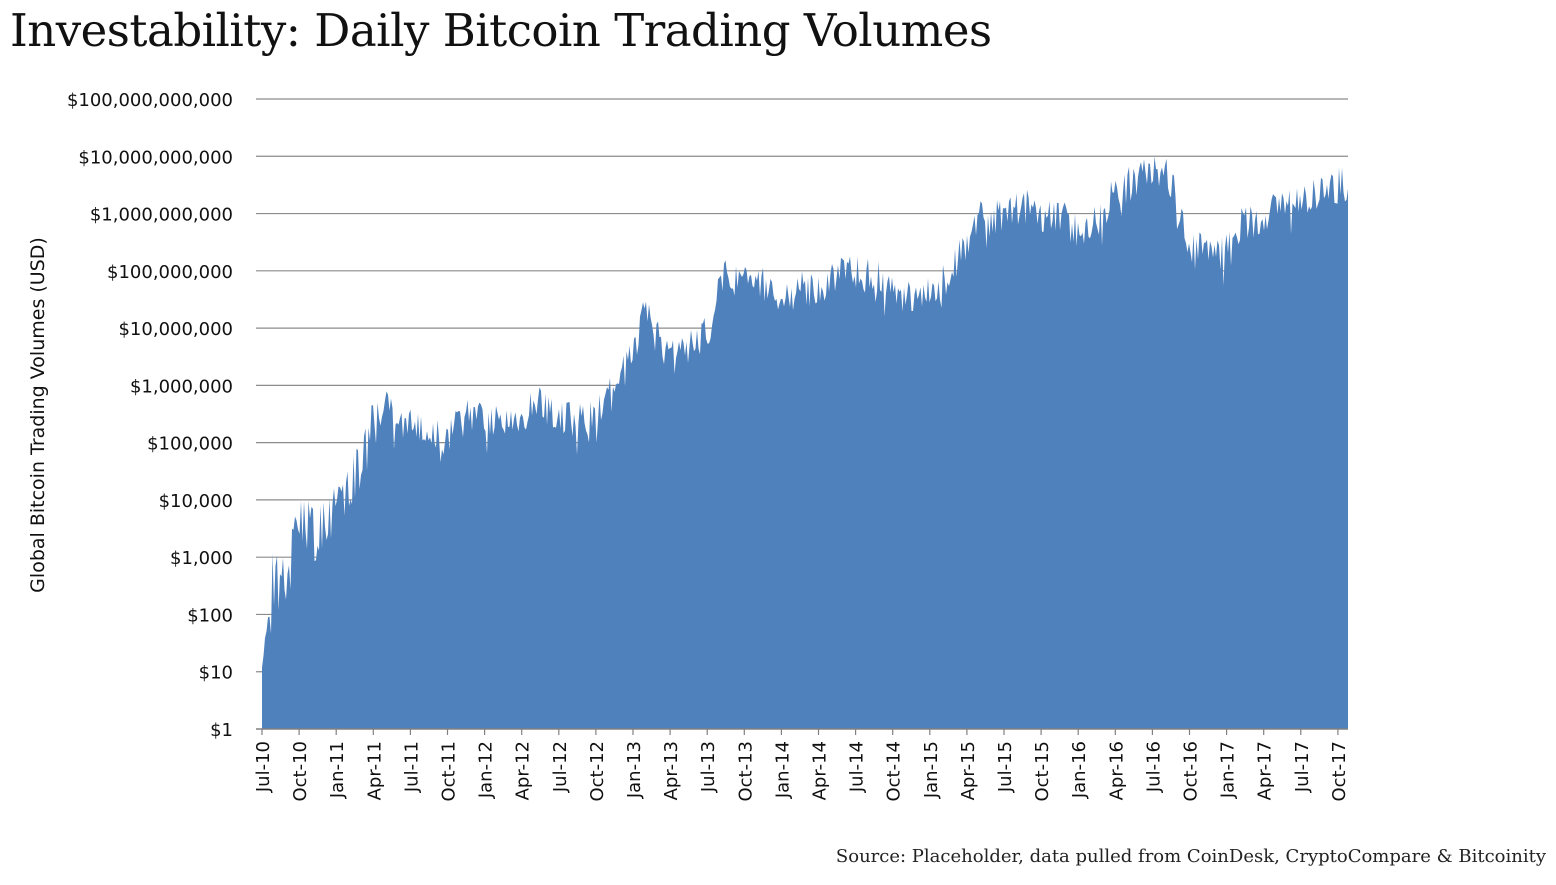 This screenshot has width=1556, height=885. What do you see at coordinates (155, 157) in the screenshot?
I see `y-tick-label-10: $10,000,000,000` at bounding box center [155, 157].